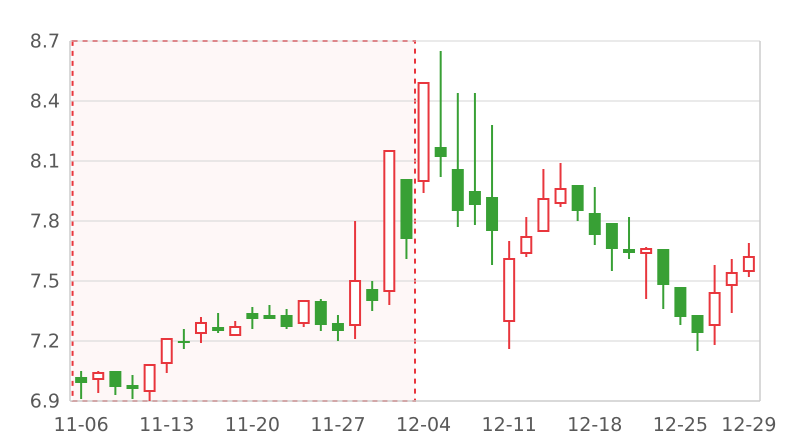 Image resolution: width=800 pixels, height=440 pixels. Describe the element at coordinates (45, 161) in the screenshot. I see `y-tick-label: 8.1` at that location.